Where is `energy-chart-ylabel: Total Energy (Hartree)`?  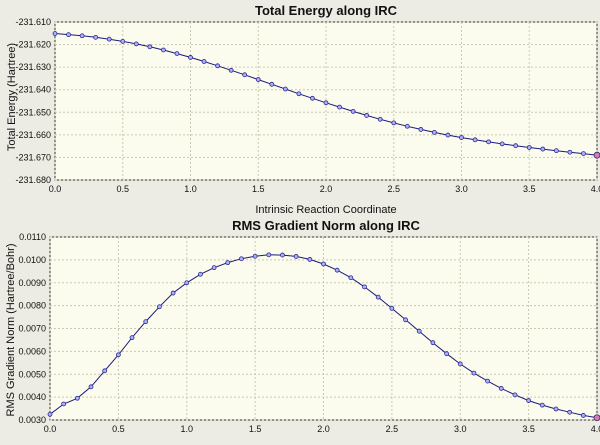
energy-chart-ylabel: Total Energy (Hartree) is located at coordinates (12, 97).